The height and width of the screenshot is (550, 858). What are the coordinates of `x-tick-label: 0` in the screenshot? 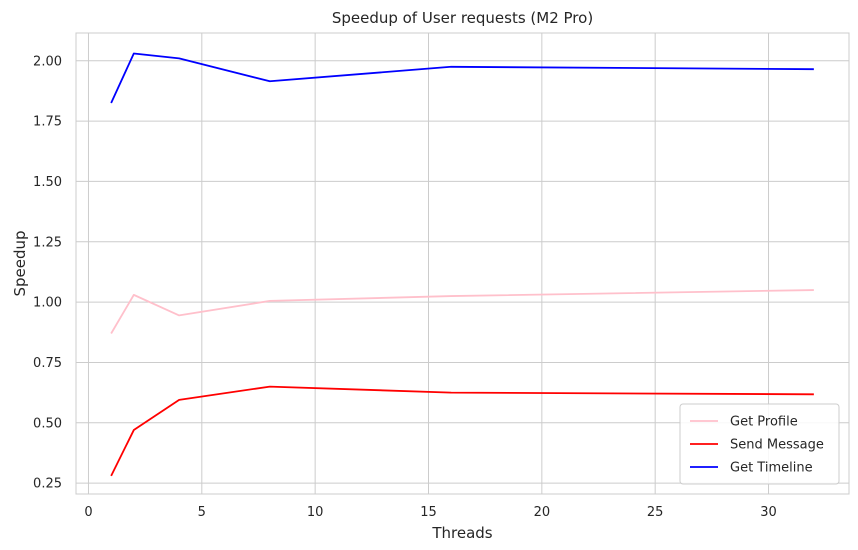 It's located at (88, 512).